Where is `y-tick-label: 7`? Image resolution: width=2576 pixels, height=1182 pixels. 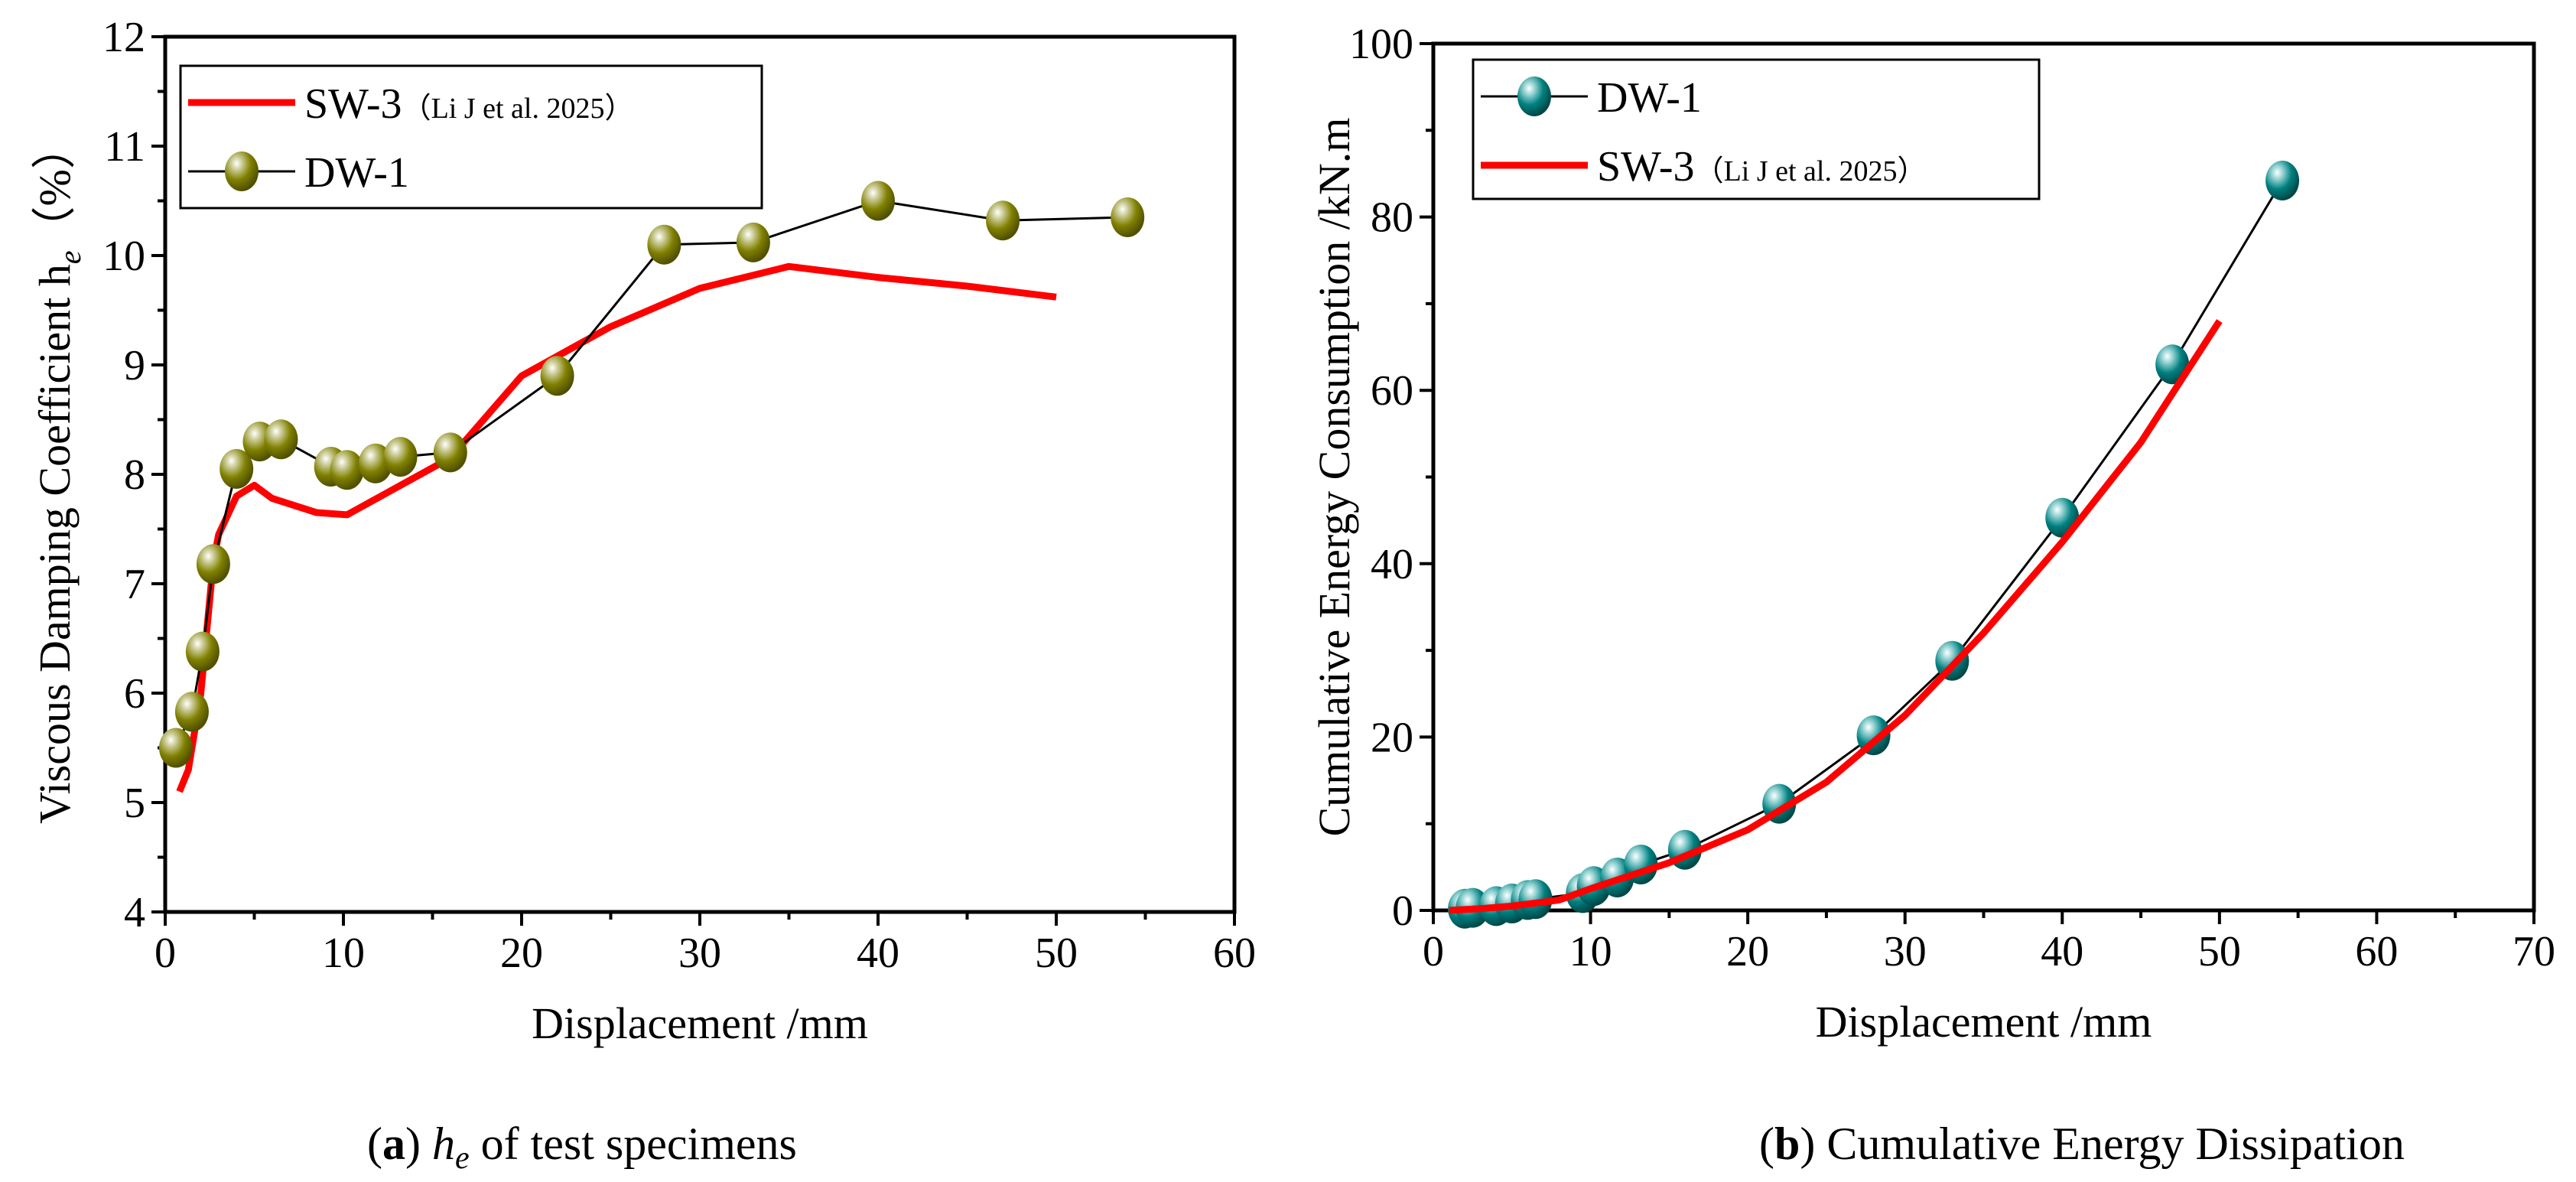 y-tick-label: 7 is located at coordinates (134, 585).